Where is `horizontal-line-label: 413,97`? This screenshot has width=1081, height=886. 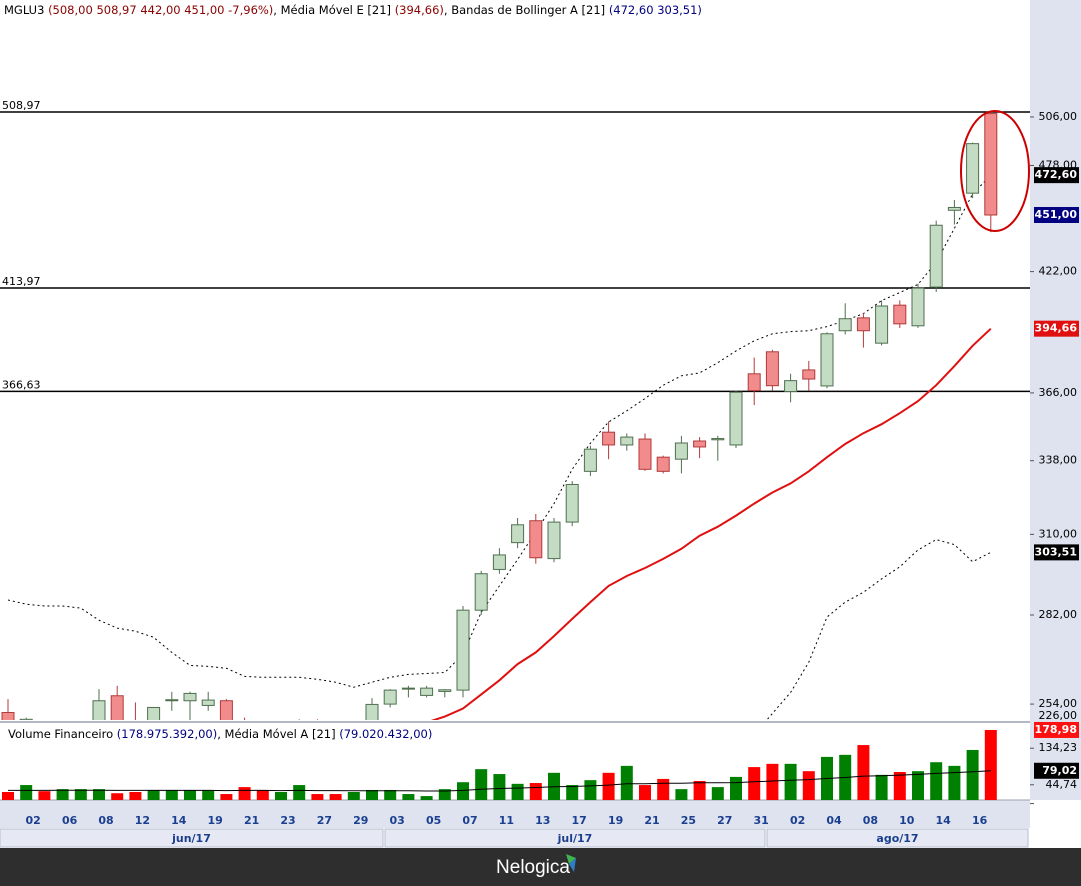
horizontal-line-label: 413,97 is located at coordinates (21, 281).